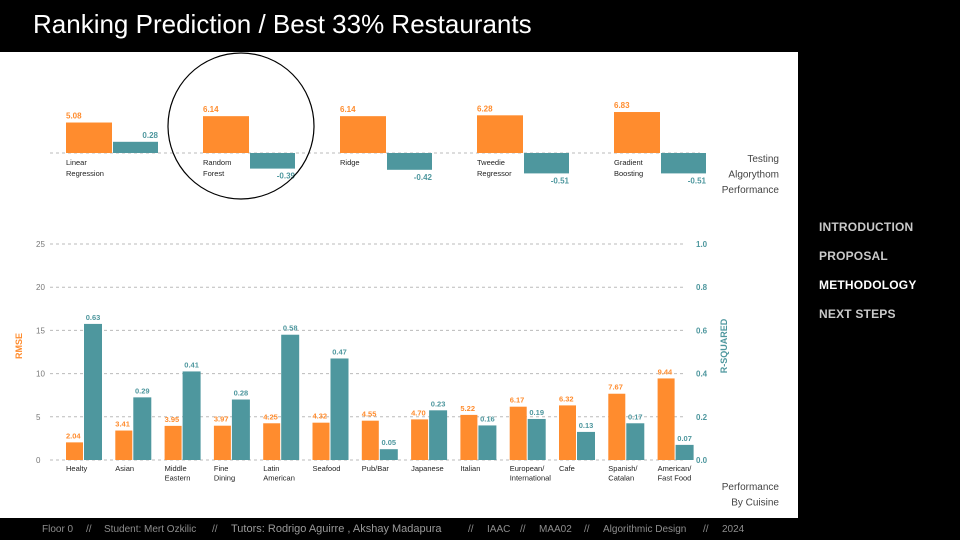 This screenshot has width=960, height=540. I want to click on cuisine-y2-tick: 1.0, so click(702, 244).